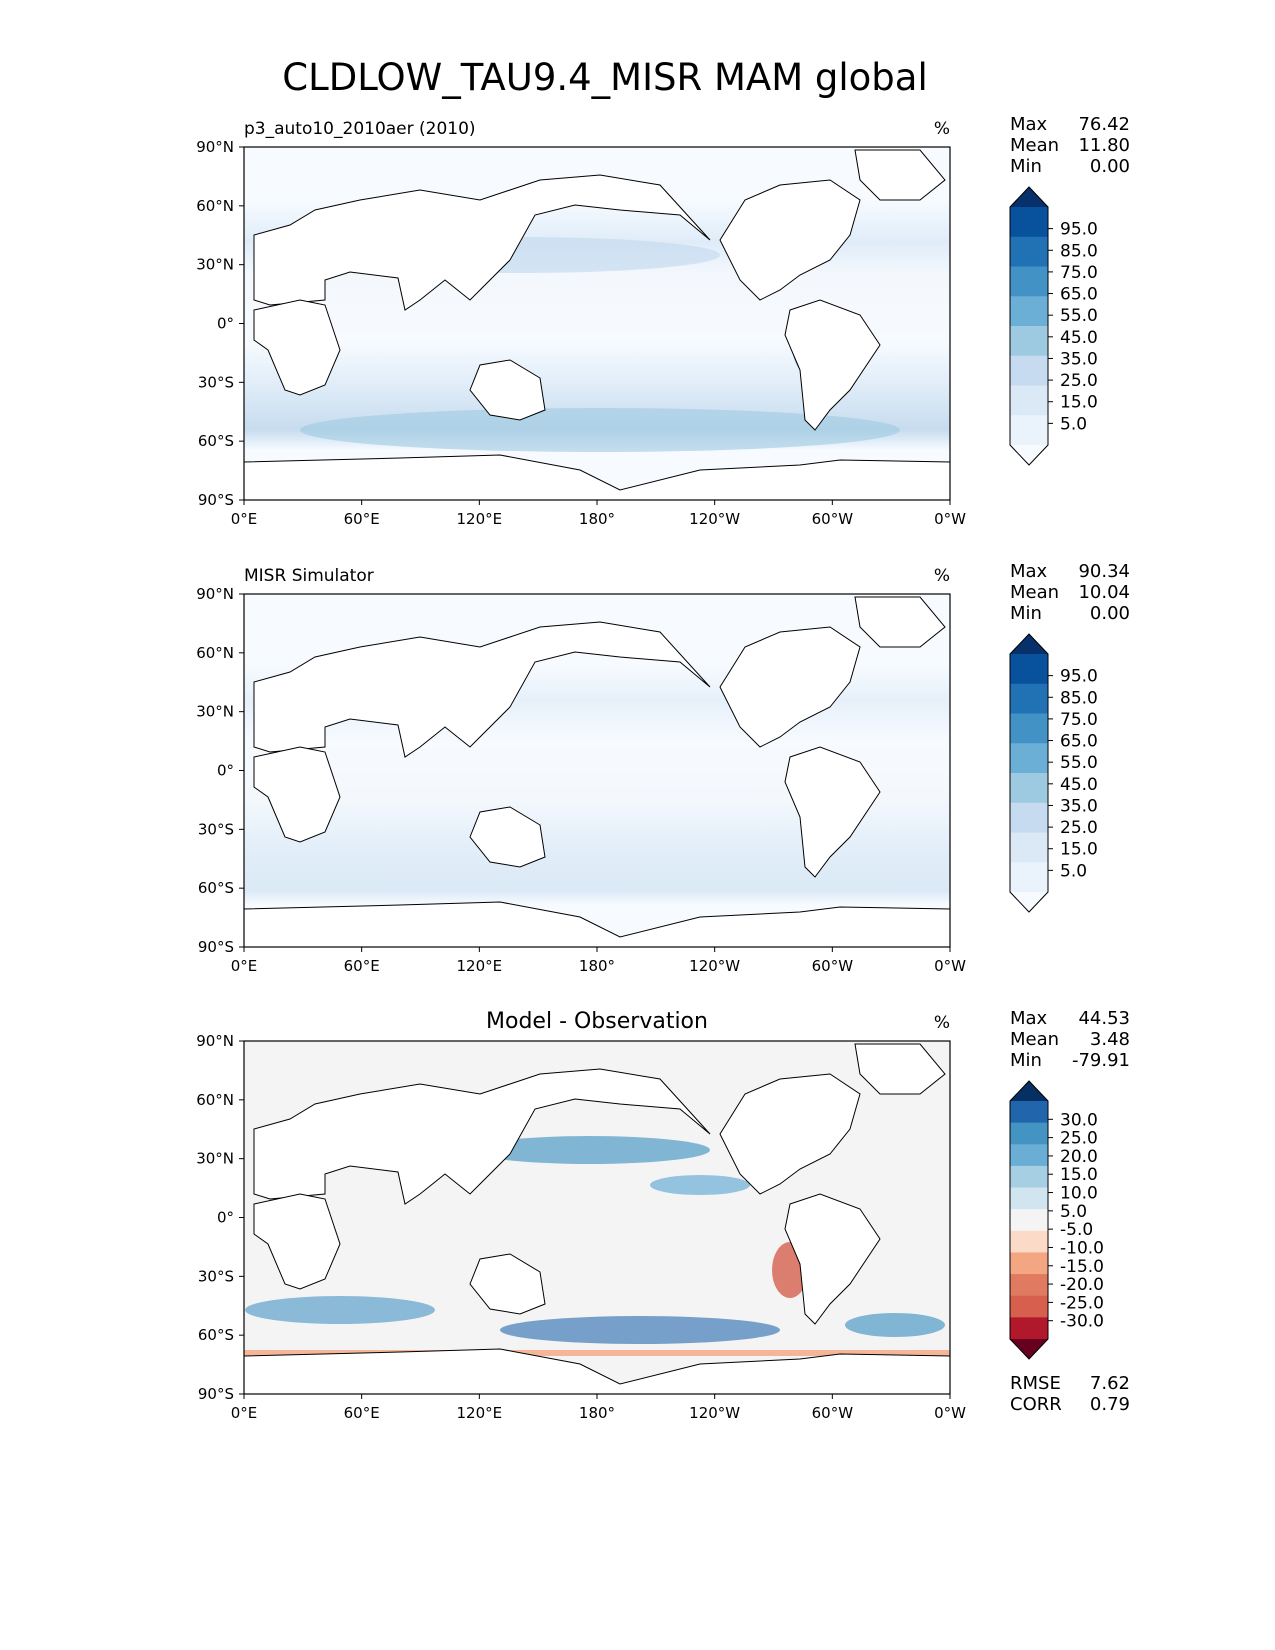 The image size is (1275, 1650). I want to click on colorbar-label: 30.0, so click(1079, 1120).